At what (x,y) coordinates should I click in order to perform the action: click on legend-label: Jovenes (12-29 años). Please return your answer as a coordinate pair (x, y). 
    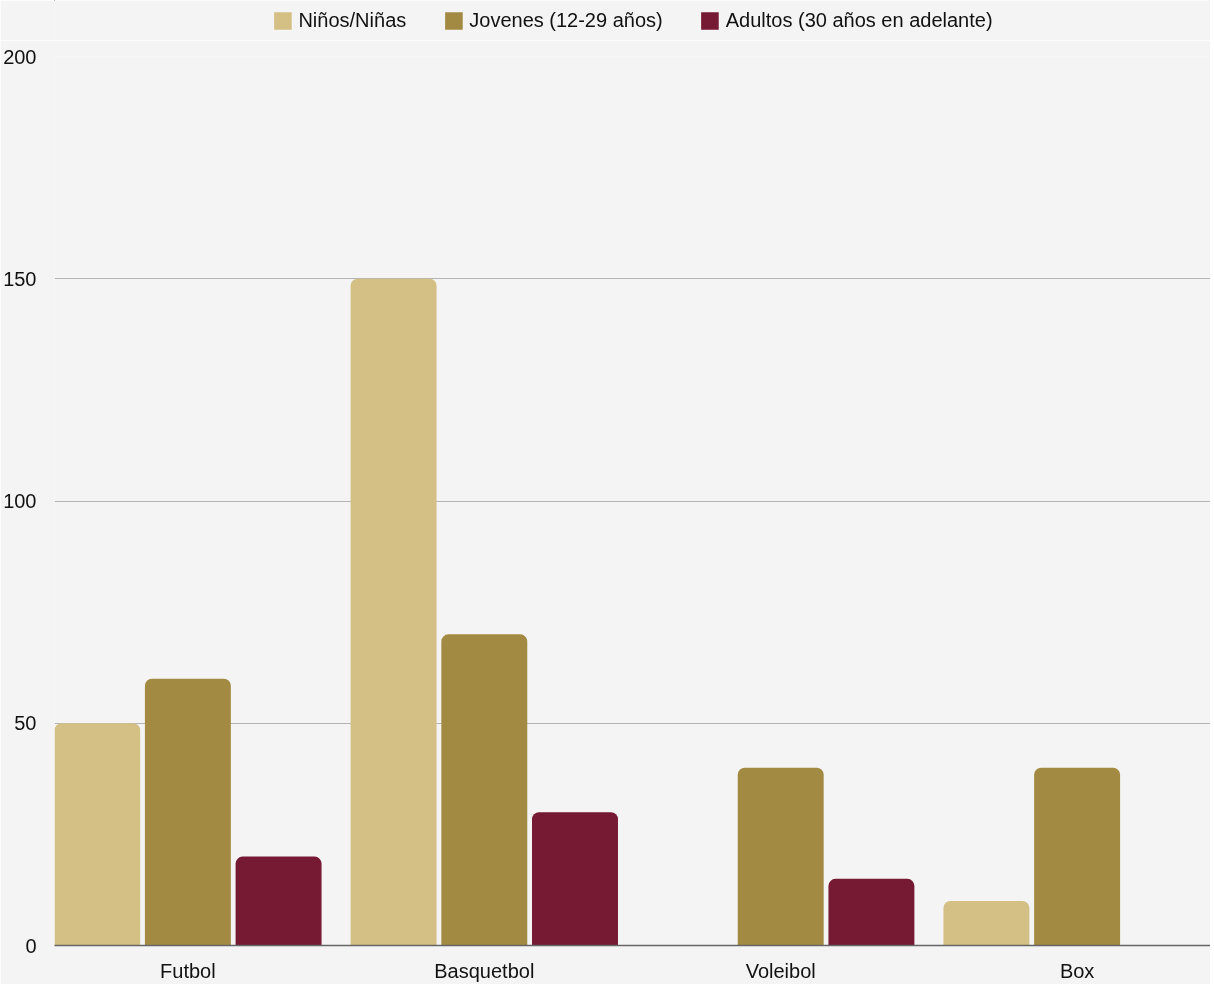
    Looking at the image, I should click on (566, 20).